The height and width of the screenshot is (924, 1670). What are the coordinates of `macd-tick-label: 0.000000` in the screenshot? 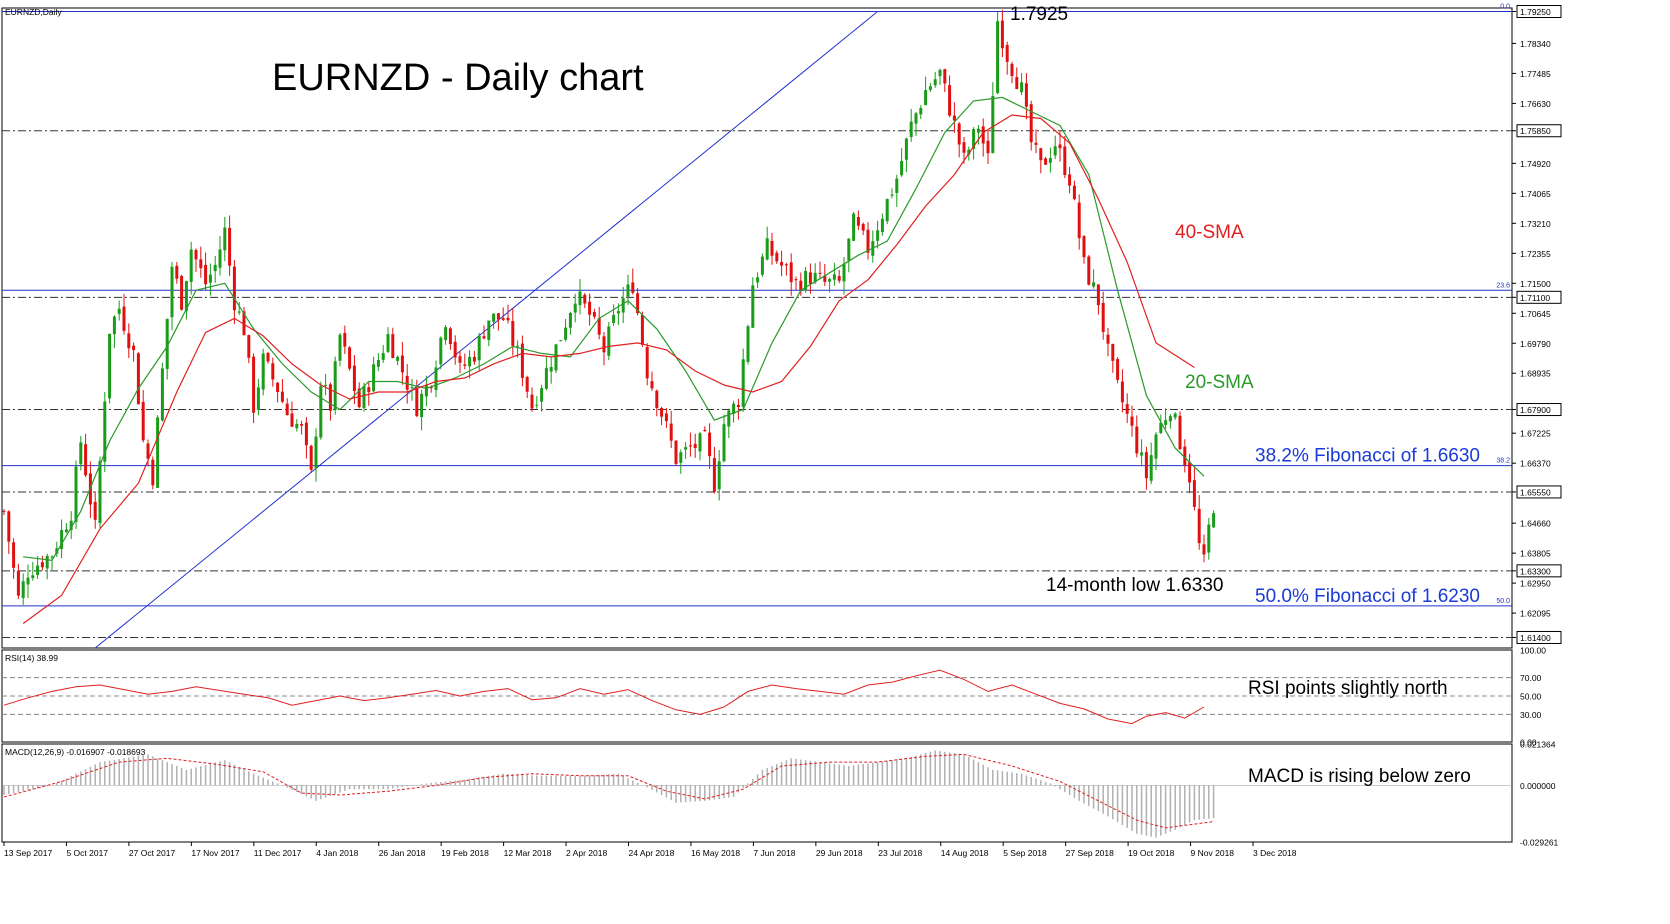 It's located at (1538, 786).